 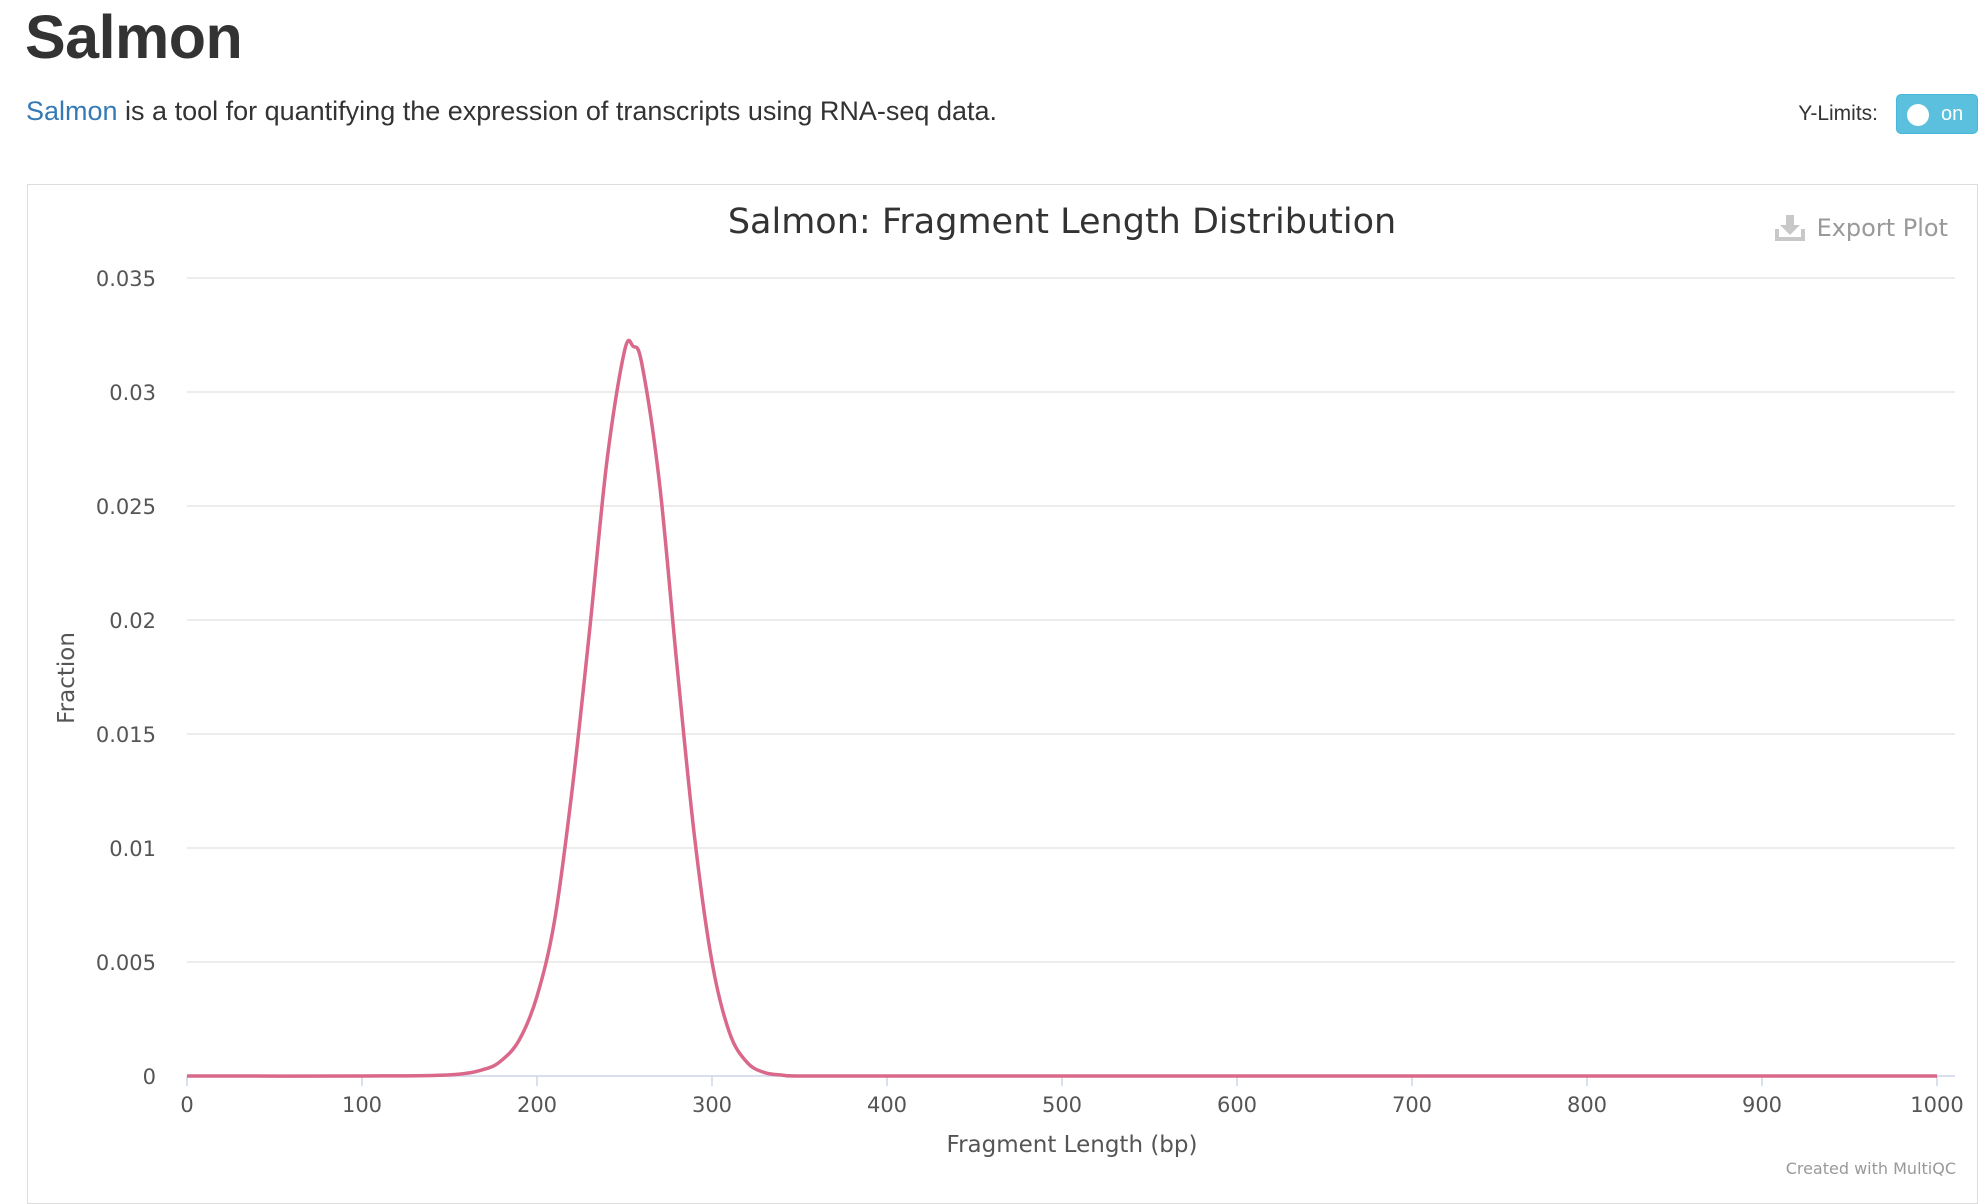 I want to click on download-icon, so click(x=1789, y=228).